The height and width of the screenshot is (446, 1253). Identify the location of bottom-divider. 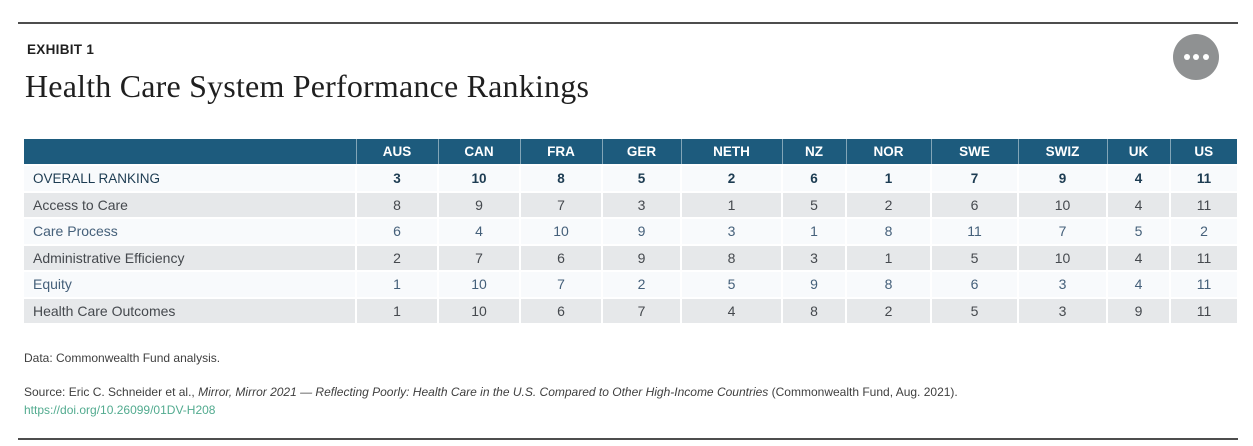
(628, 439).